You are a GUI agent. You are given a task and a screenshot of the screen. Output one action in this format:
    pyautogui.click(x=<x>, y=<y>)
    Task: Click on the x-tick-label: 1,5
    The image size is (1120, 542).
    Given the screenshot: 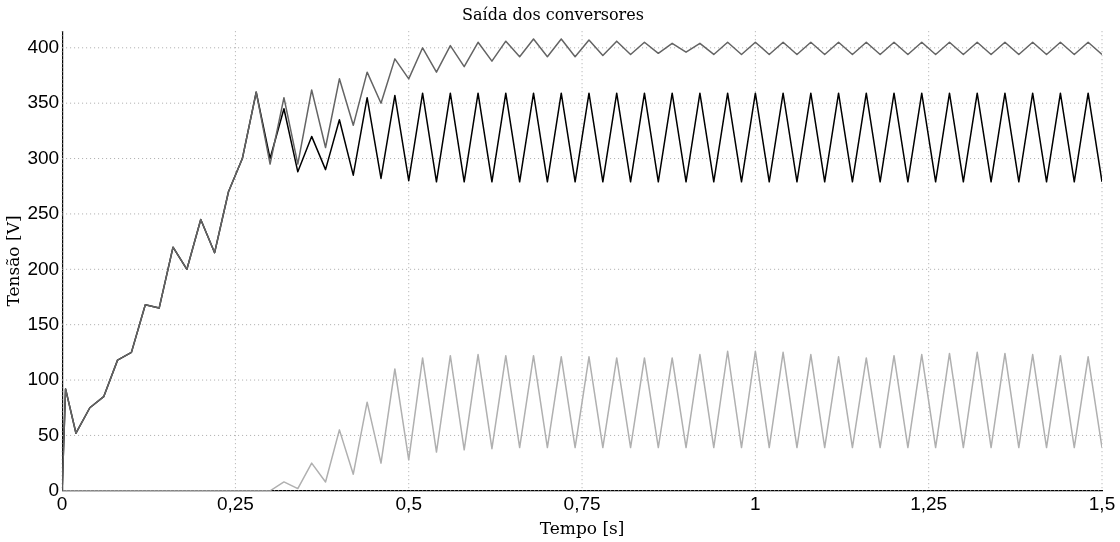 What is the action you would take?
    pyautogui.click(x=1102, y=504)
    